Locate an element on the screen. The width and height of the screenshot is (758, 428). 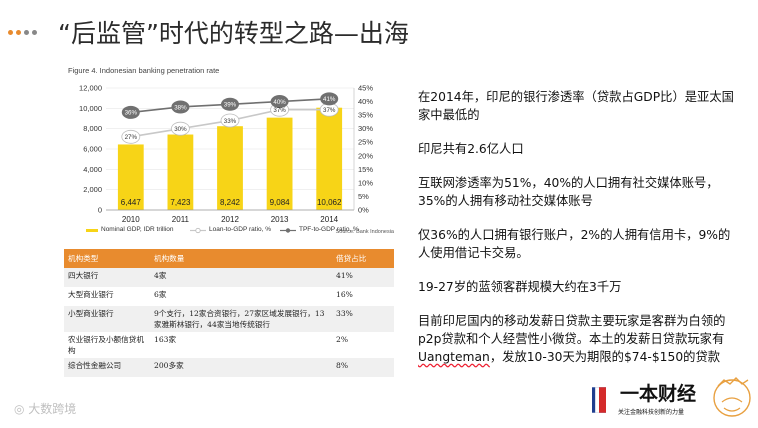
point-label-tpf: 38% is located at coordinates (180, 107).